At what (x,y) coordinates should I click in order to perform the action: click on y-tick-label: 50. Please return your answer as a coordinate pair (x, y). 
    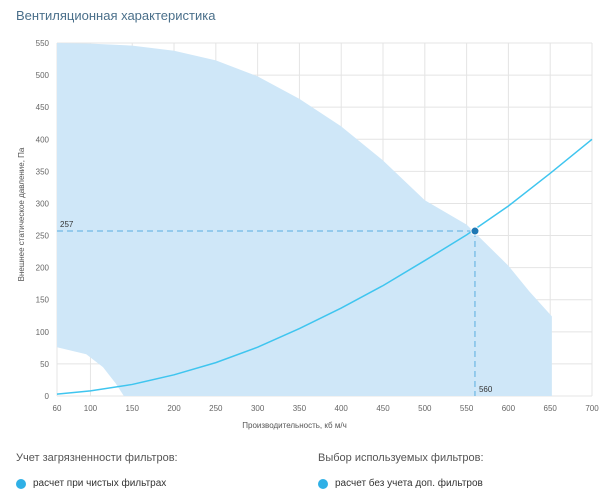
    Looking at the image, I should click on (44, 364).